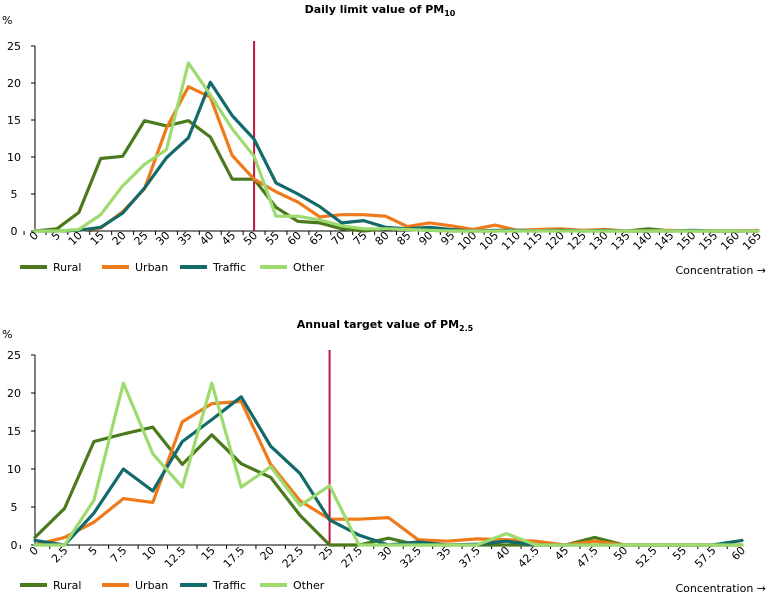  I want to click on chart-title: Annual target value of PM2.5, so click(385, 325).